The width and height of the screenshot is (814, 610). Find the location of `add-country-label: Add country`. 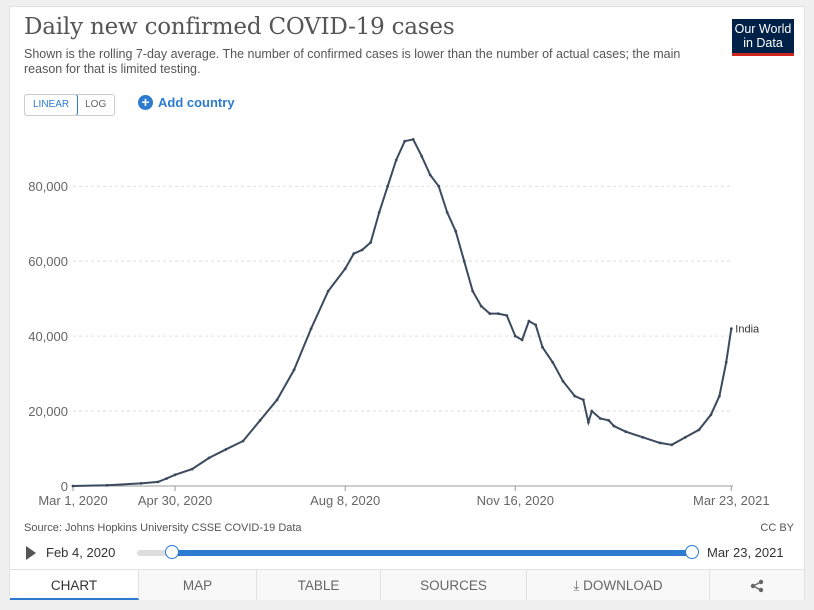

add-country-label: Add country is located at coordinates (196, 102).